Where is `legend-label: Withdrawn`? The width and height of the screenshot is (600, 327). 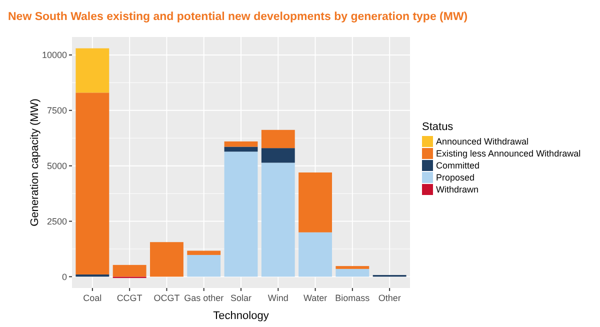
legend-label: Withdrawn is located at coordinates (457, 189).